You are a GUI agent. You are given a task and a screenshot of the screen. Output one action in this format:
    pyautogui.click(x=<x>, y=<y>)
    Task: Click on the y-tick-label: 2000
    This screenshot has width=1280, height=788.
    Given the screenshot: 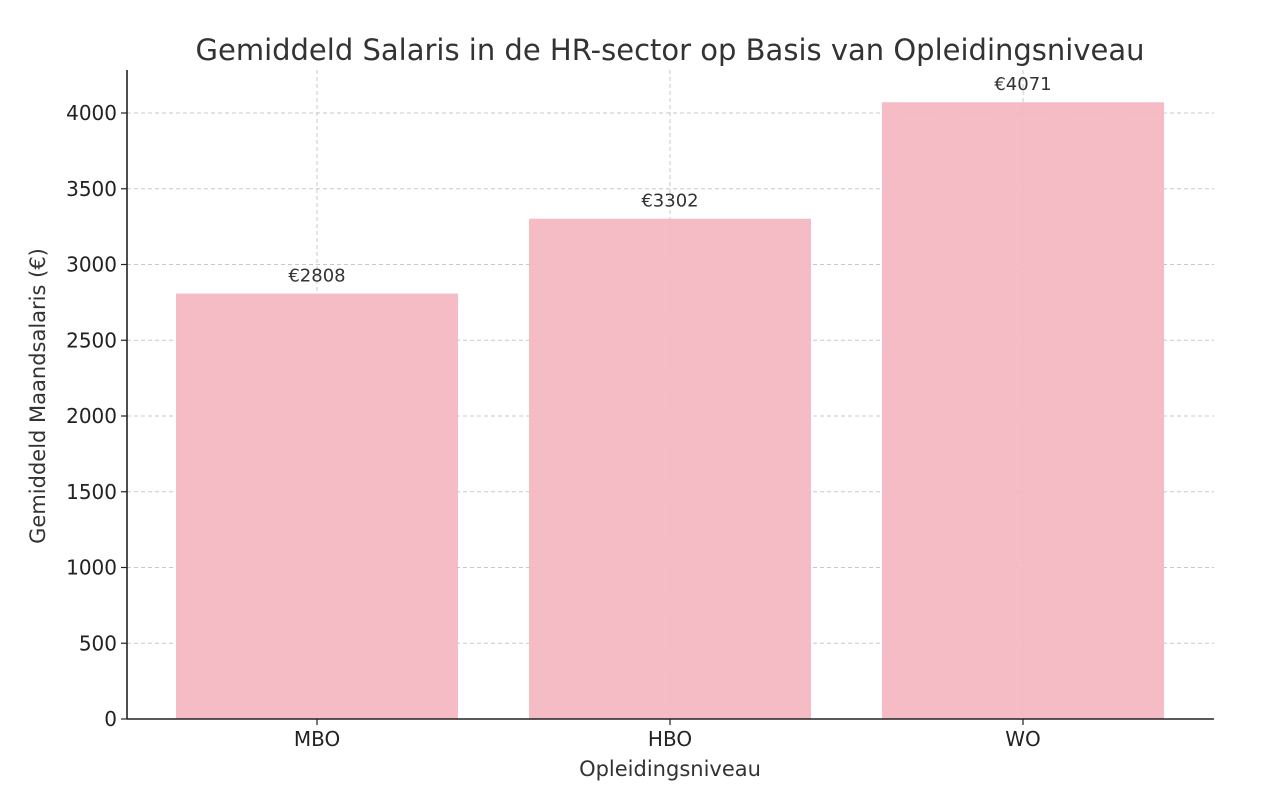 What is the action you would take?
    pyautogui.click(x=91, y=416)
    